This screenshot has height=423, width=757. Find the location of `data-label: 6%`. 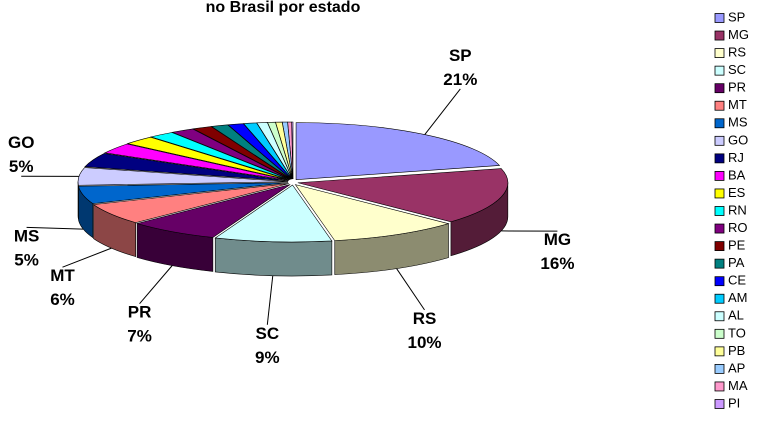

data-label: 6% is located at coordinates (62, 299).